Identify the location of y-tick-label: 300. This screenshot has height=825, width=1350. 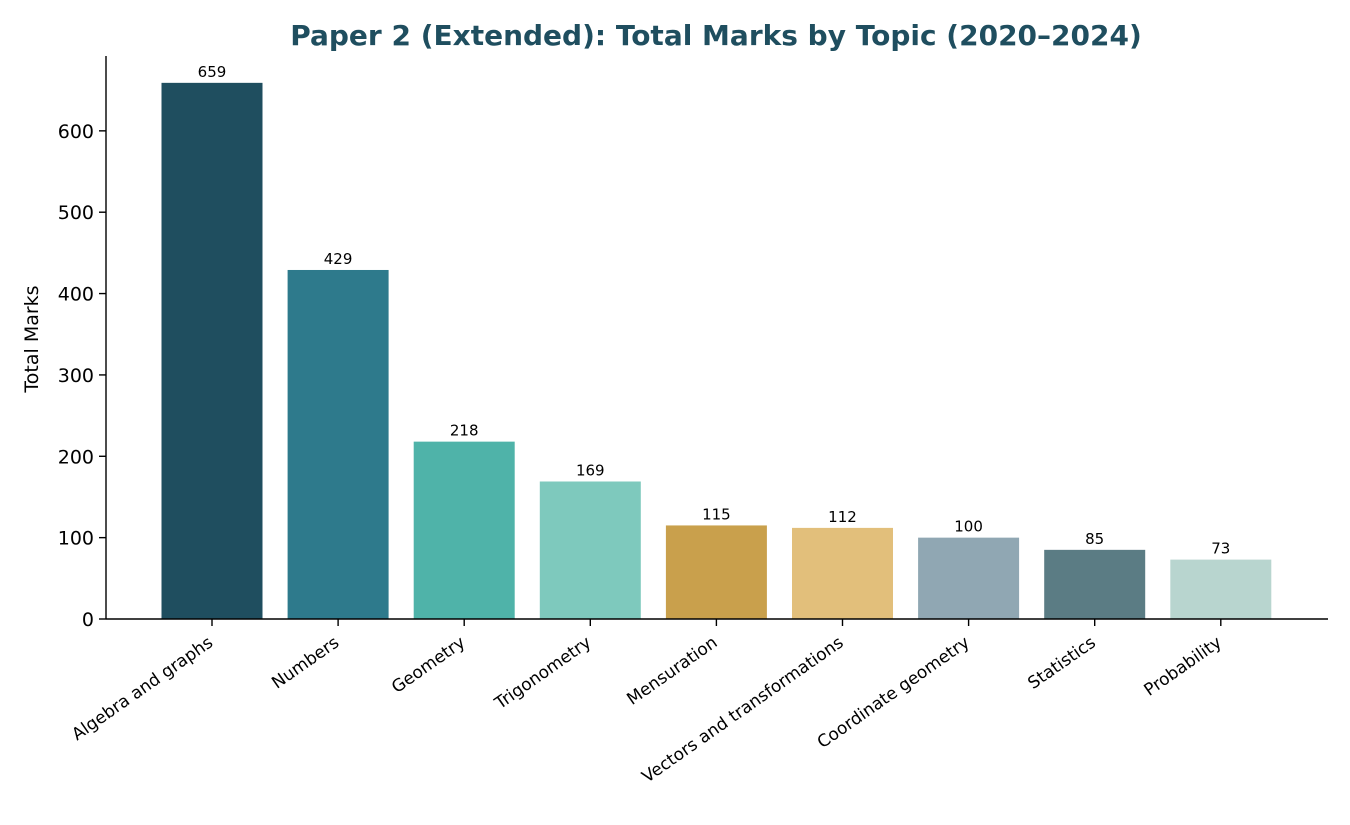
(76, 376).